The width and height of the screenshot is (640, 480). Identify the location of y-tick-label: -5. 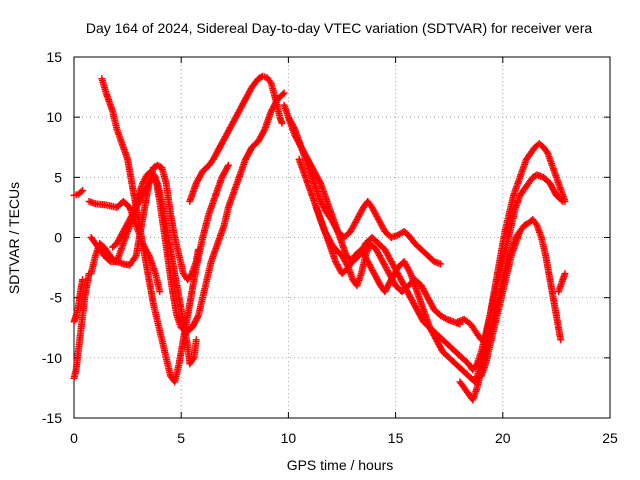
(56, 298).